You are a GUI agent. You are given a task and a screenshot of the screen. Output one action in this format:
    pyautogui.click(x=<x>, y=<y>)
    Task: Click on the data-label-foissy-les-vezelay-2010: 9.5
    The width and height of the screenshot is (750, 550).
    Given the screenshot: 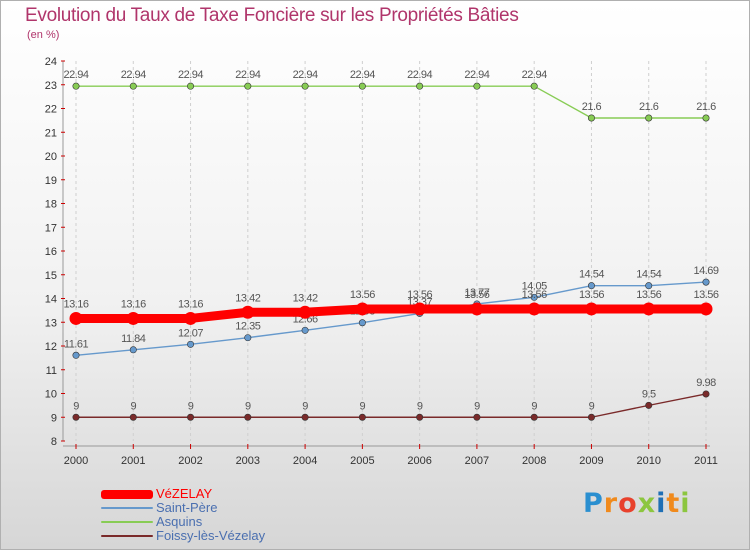 What is the action you would take?
    pyautogui.click(x=649, y=394)
    